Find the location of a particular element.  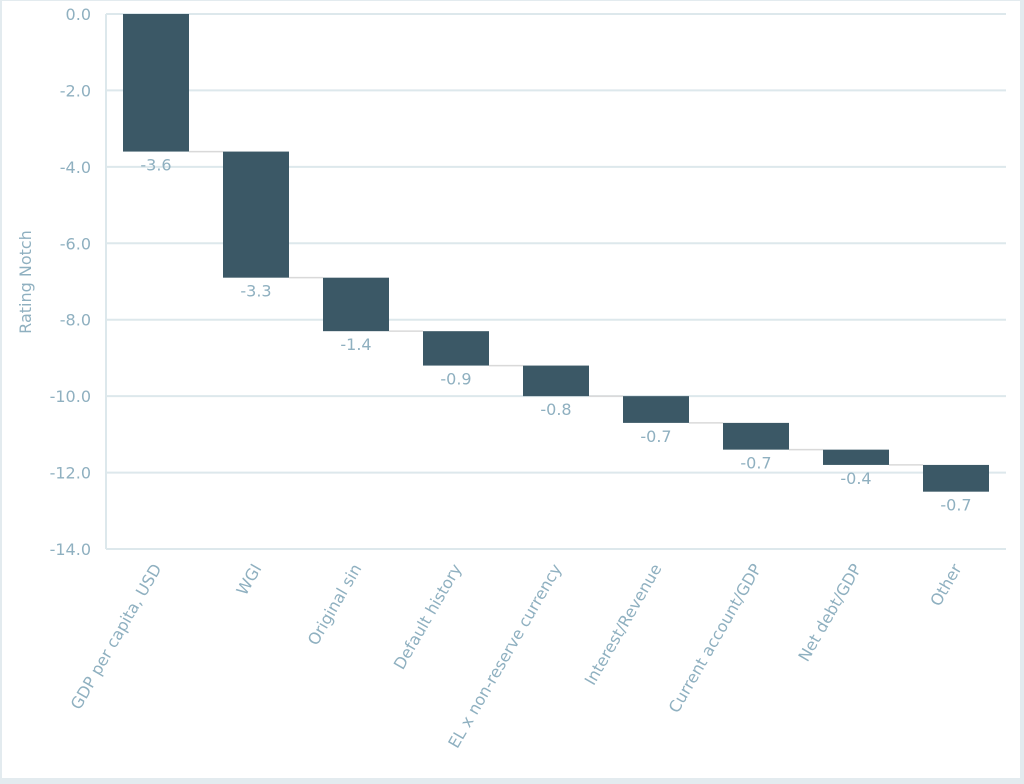

y-tick-label: -4.0 is located at coordinates (75, 167).